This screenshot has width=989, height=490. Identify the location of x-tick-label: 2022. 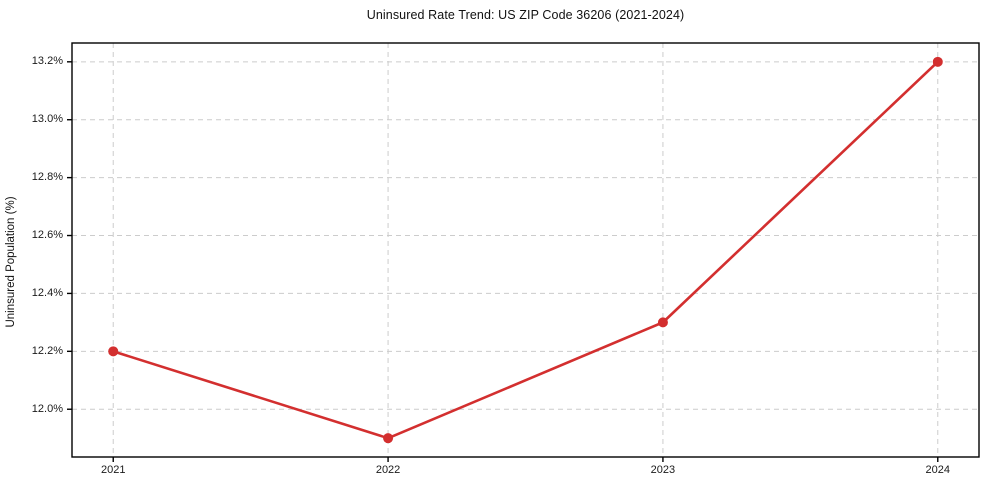
(388, 470).